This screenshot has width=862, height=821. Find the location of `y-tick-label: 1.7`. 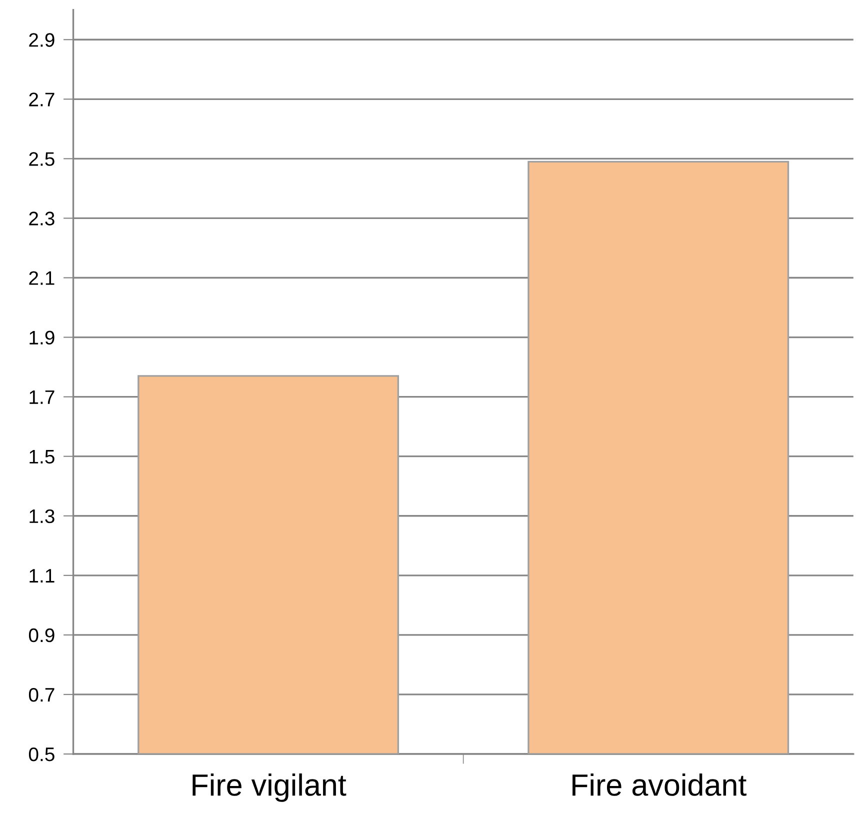

y-tick-label: 1.7 is located at coordinates (42, 397).